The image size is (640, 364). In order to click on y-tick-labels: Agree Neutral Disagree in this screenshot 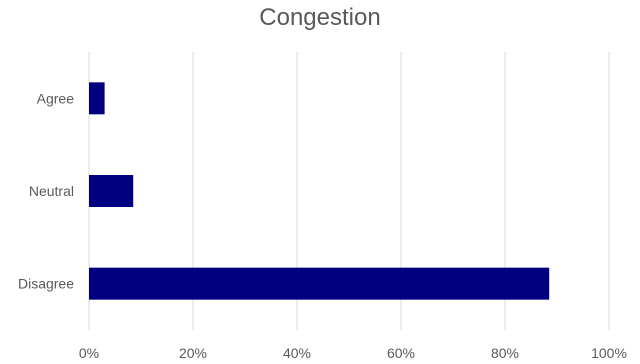, I will do `click(46, 190)`.